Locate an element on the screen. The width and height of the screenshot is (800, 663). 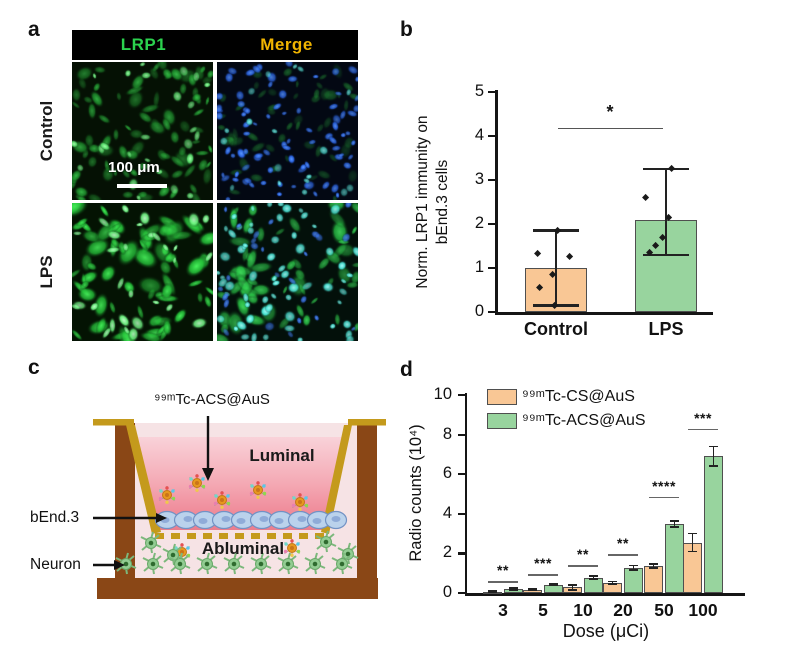
d-x-category-10: 10 is located at coordinates (583, 610).